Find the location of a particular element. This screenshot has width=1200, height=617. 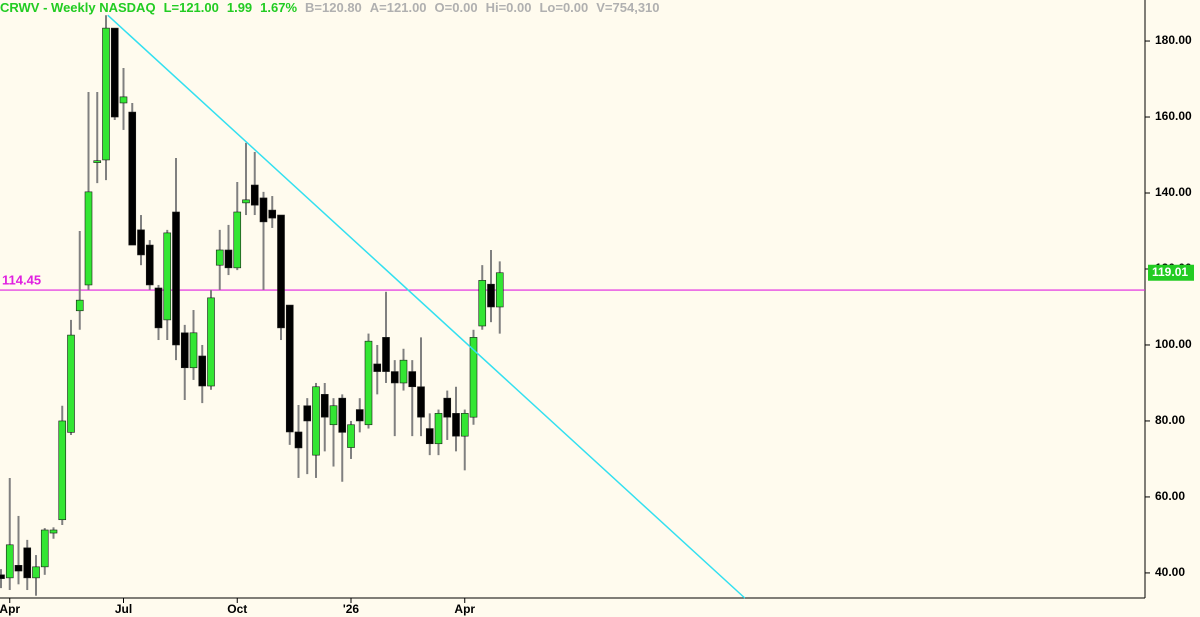

symbol-title: CRWV - Weekly NASDAQ is located at coordinates (78, 7).